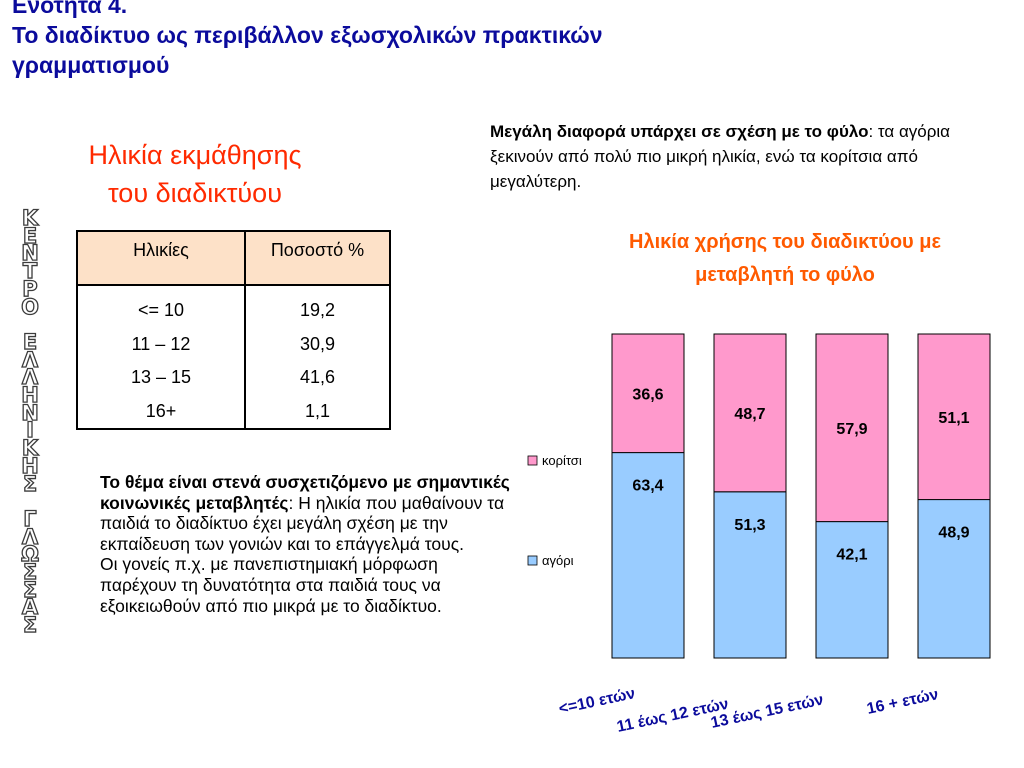 The width and height of the screenshot is (1024, 768). Describe the element at coordinates (562, 460) in the screenshot. I see `legend-label: κορίτσι` at that location.